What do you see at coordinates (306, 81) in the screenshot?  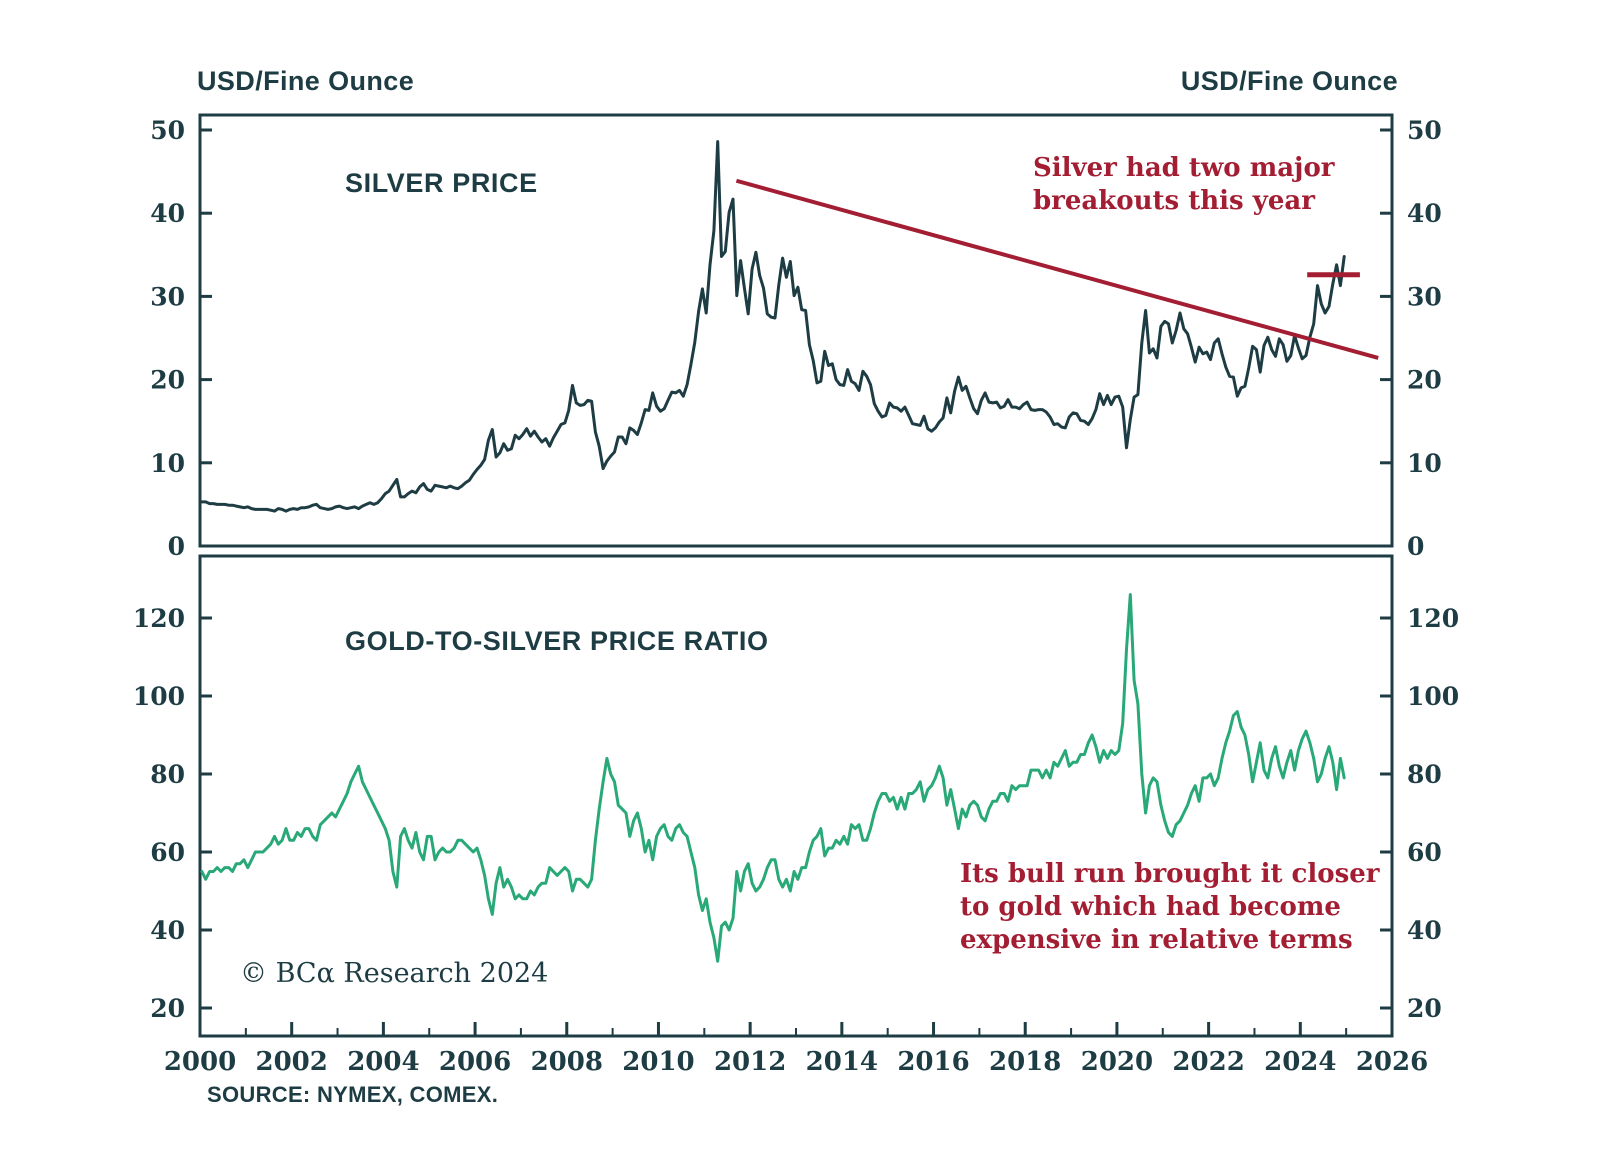 I see `left-axis-title: USD/Fine Ounce` at bounding box center [306, 81].